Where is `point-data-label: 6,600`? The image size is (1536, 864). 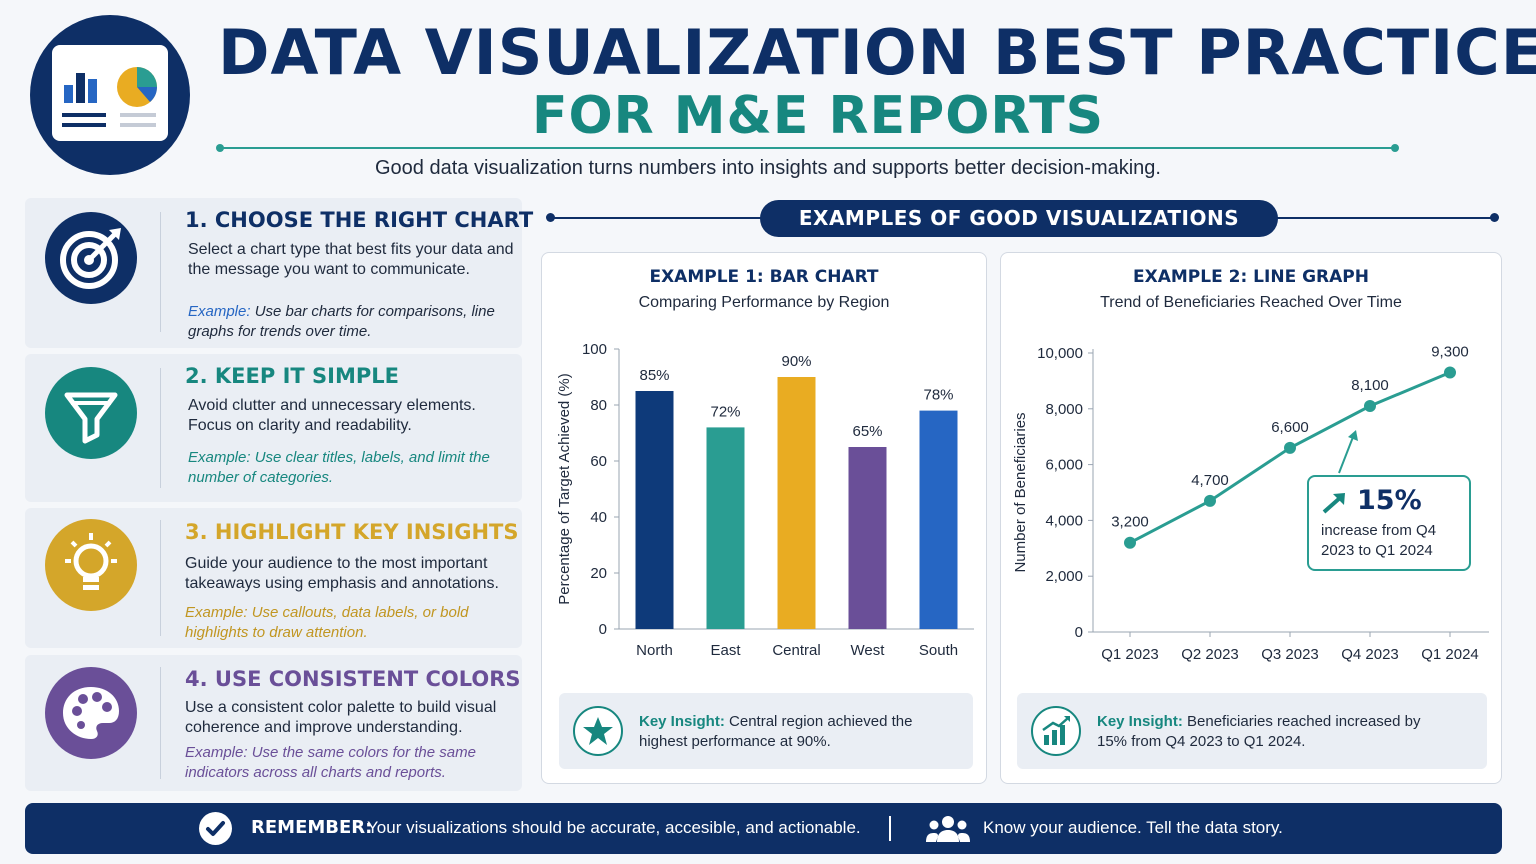
point-data-label: 6,600 is located at coordinates (1290, 427).